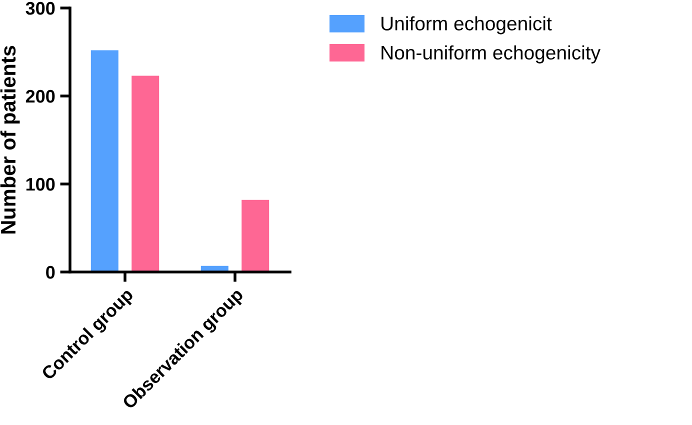  What do you see at coordinates (40, 8) in the screenshot?
I see `y-tick-label: 300` at bounding box center [40, 8].